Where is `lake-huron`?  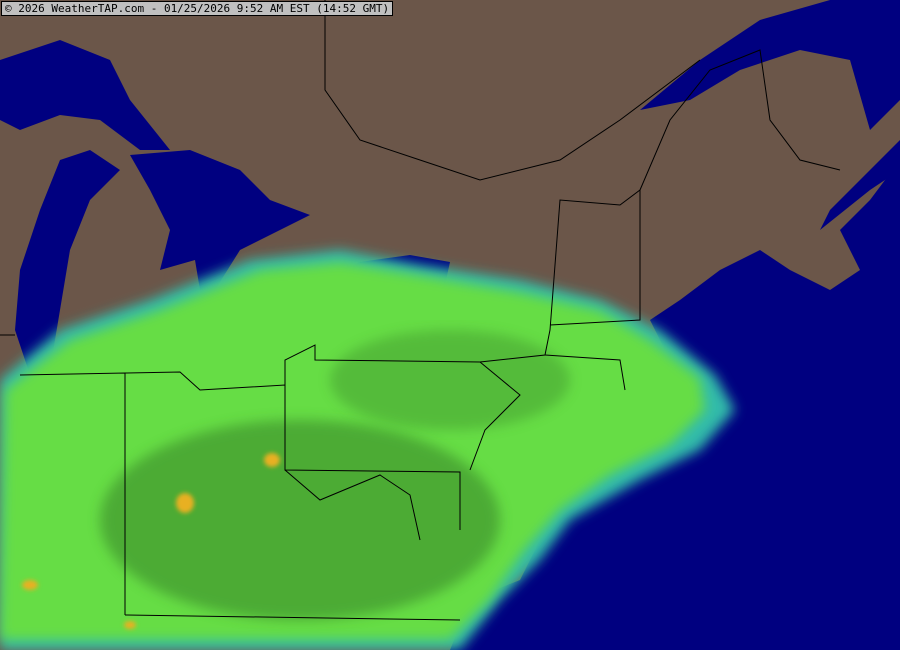 lake-huron is located at coordinates (220, 220).